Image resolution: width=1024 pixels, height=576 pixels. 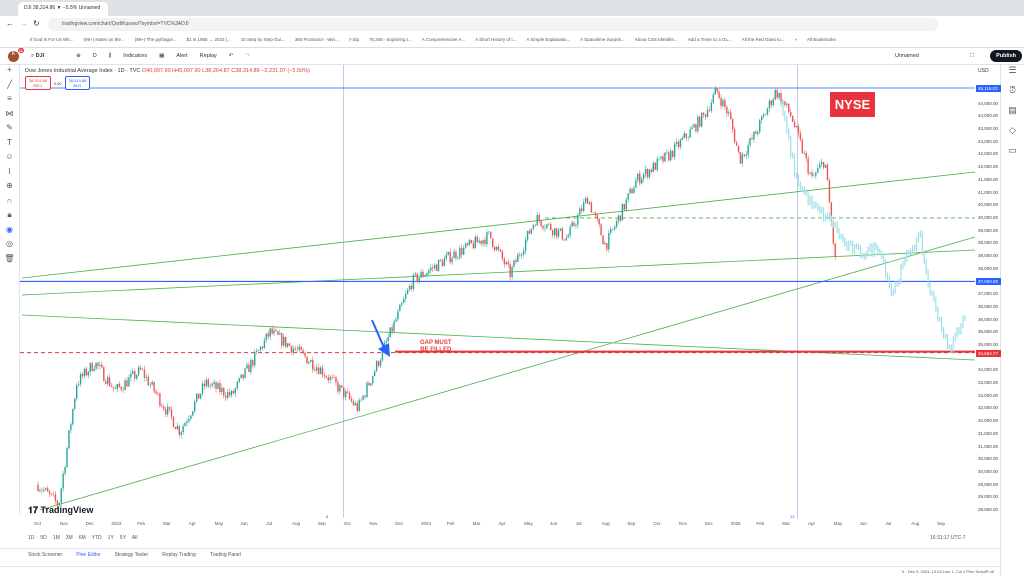 I want to click on time-label: Jun, so click(x=863, y=523).